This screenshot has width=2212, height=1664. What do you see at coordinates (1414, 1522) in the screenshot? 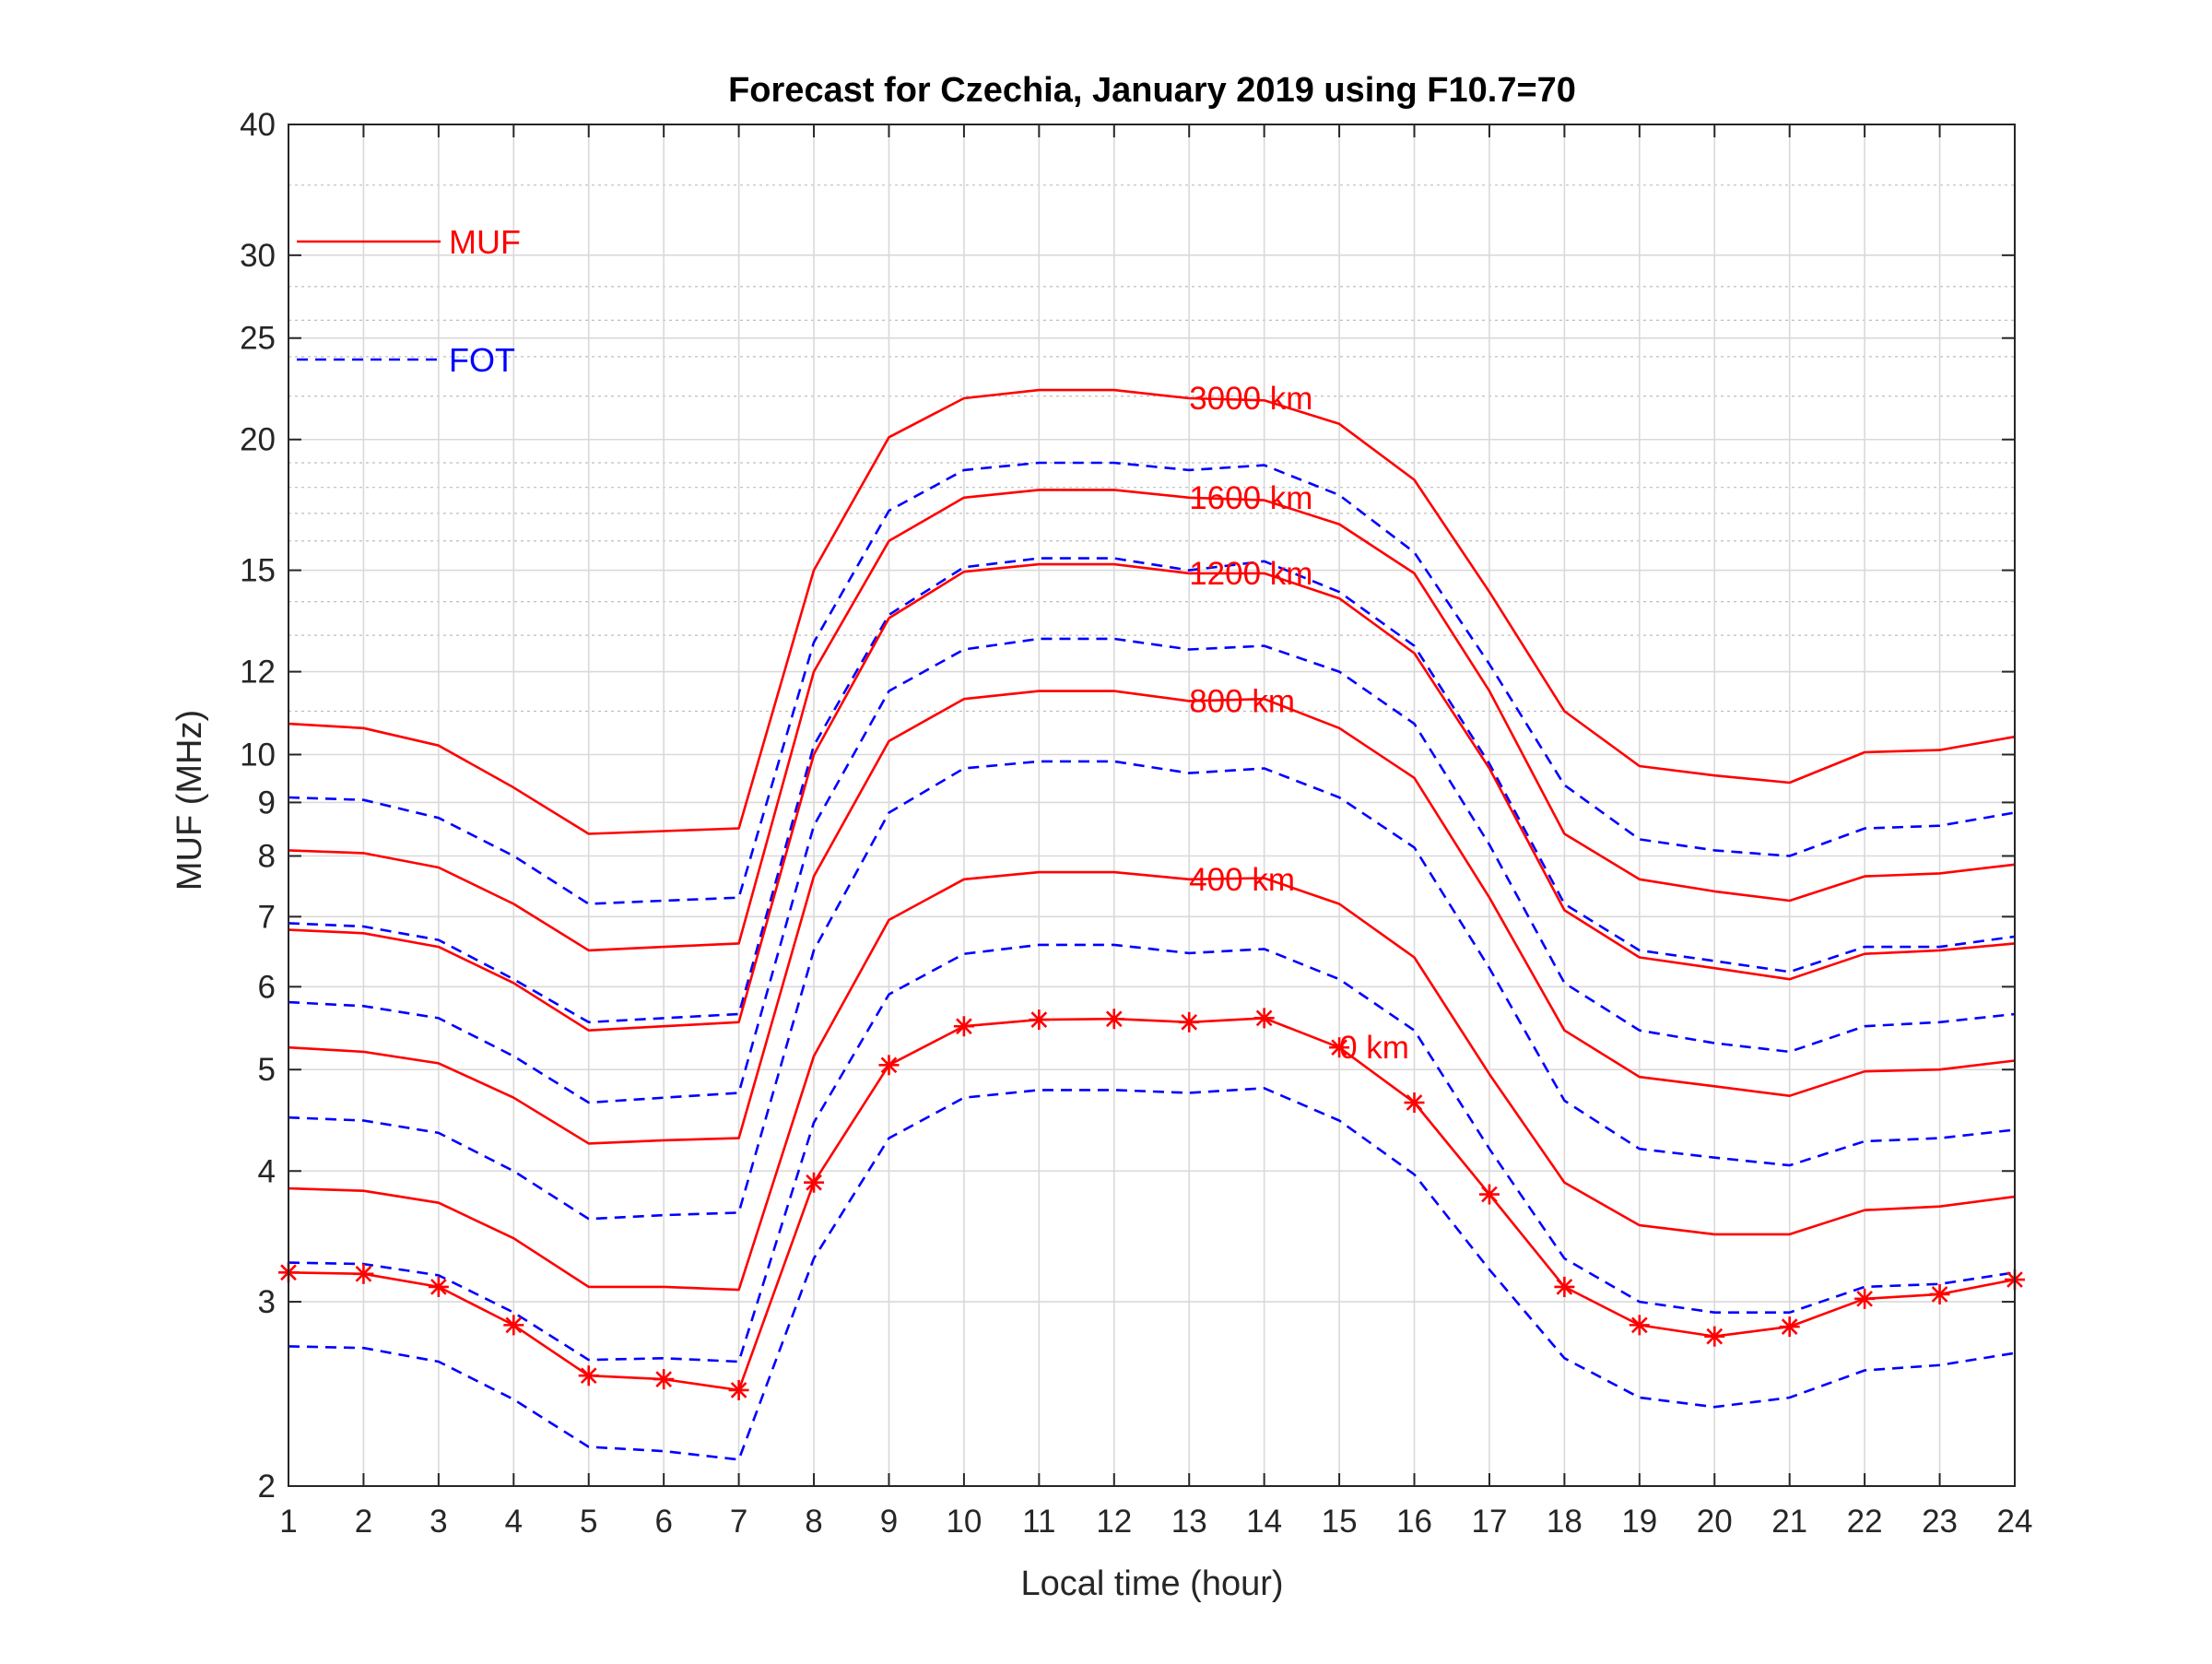
I see `x-tick-label: 16` at bounding box center [1414, 1522].